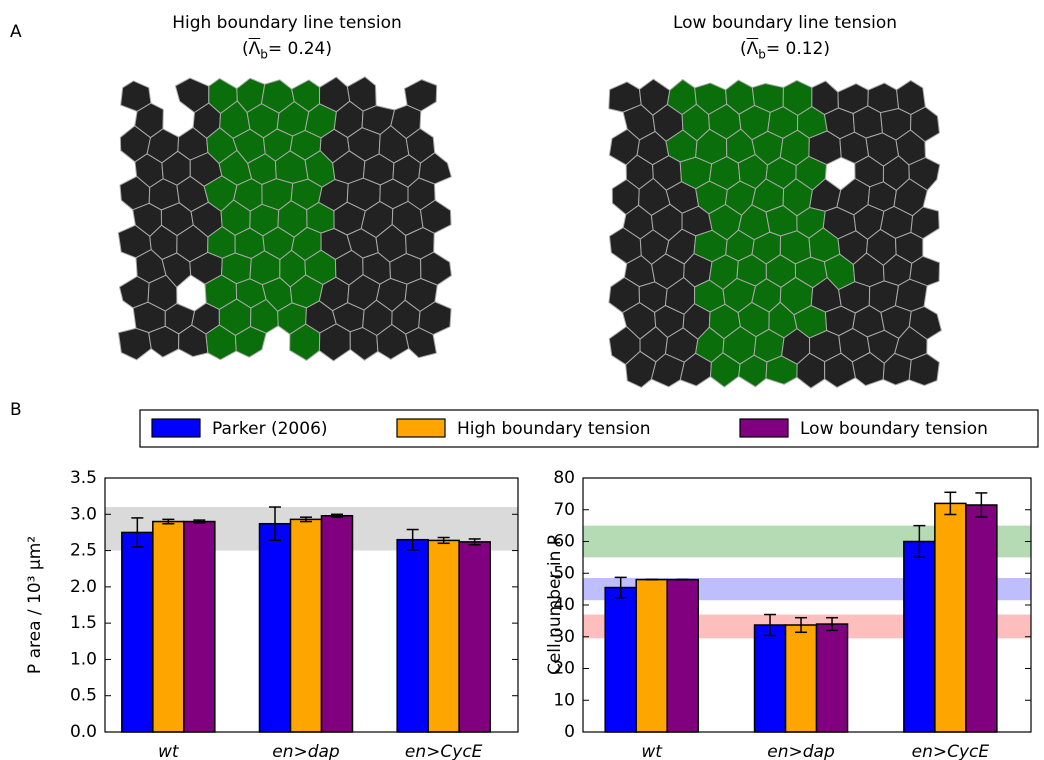 The height and width of the screenshot is (760, 1044). Describe the element at coordinates (16, 410) in the screenshot. I see `panel-label: B` at that location.